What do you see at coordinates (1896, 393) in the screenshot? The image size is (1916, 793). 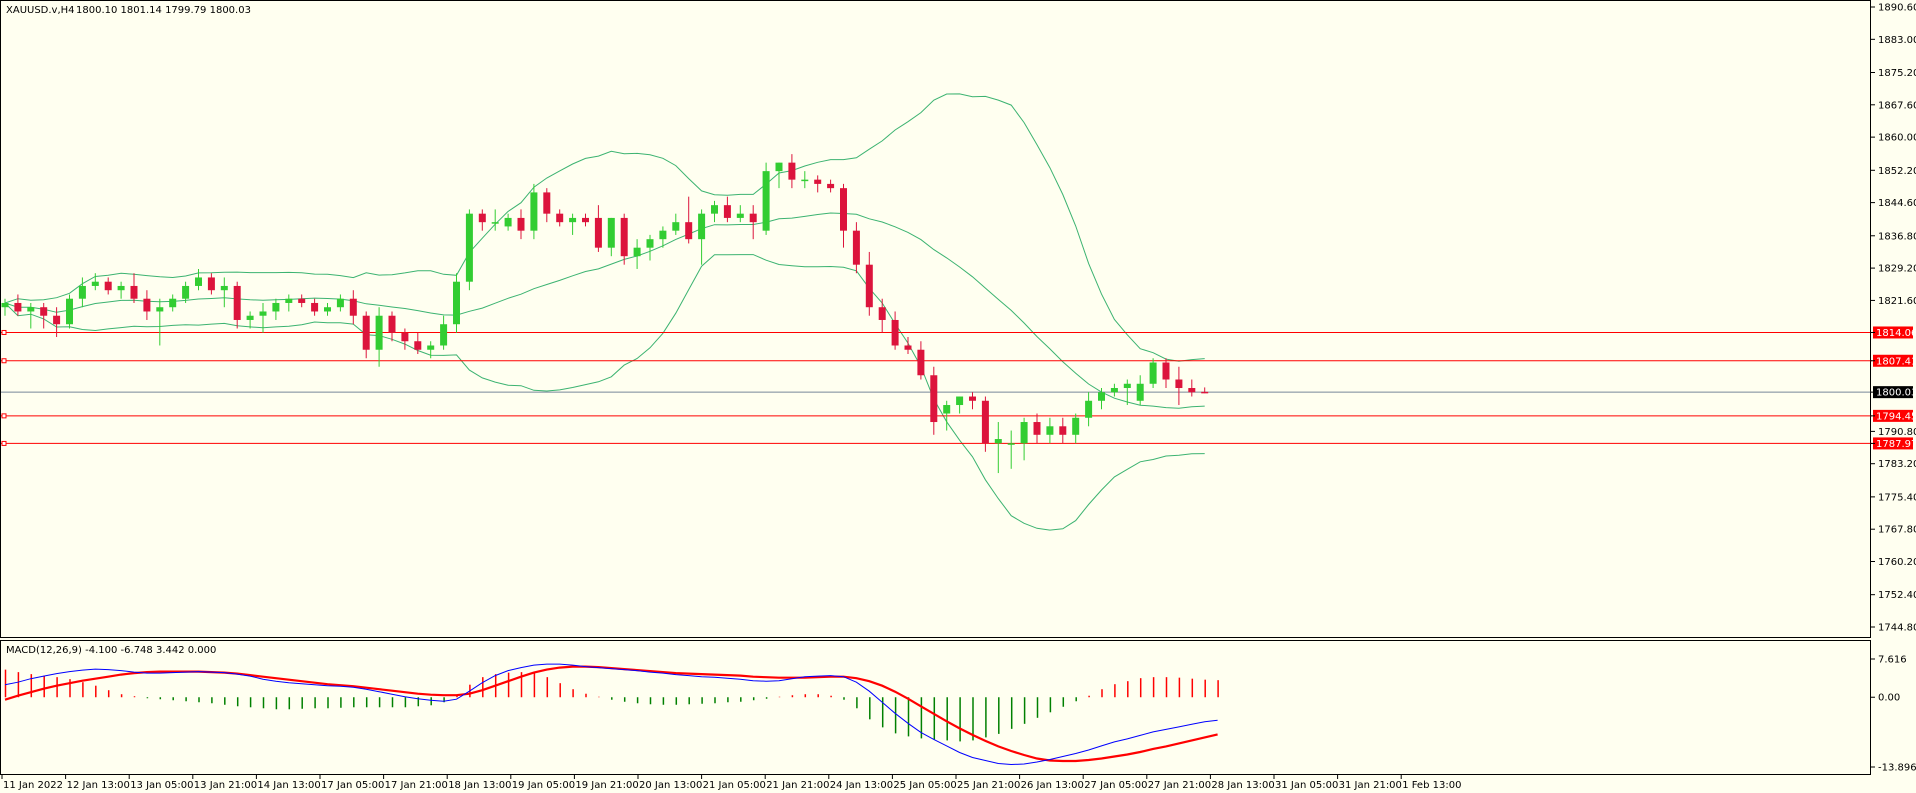 I see `current-price-label: 1800.03` at bounding box center [1896, 393].